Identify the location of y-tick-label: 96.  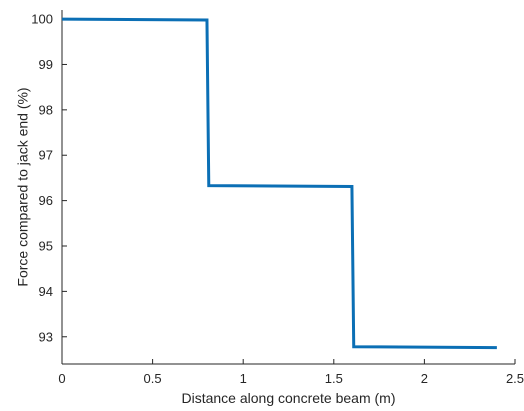
(46, 200).